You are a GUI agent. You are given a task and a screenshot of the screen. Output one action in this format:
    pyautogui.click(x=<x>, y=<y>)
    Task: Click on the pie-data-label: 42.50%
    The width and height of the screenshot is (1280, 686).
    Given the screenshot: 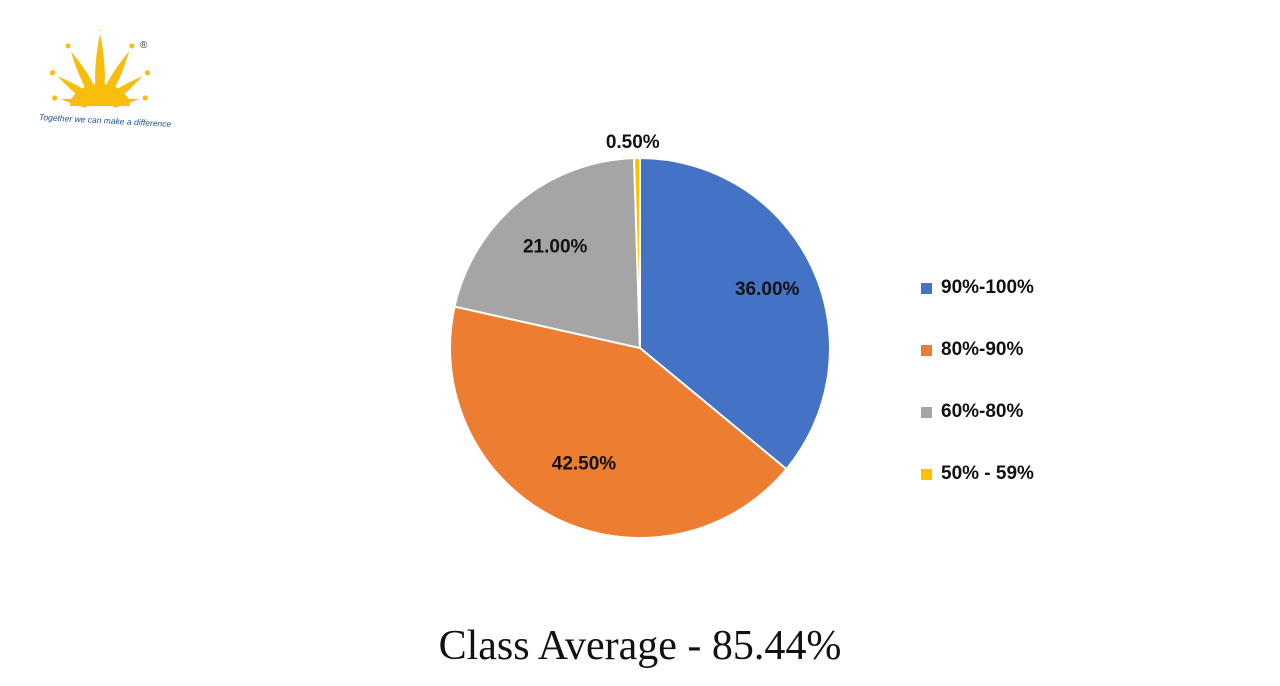 What is the action you would take?
    pyautogui.click(x=584, y=463)
    